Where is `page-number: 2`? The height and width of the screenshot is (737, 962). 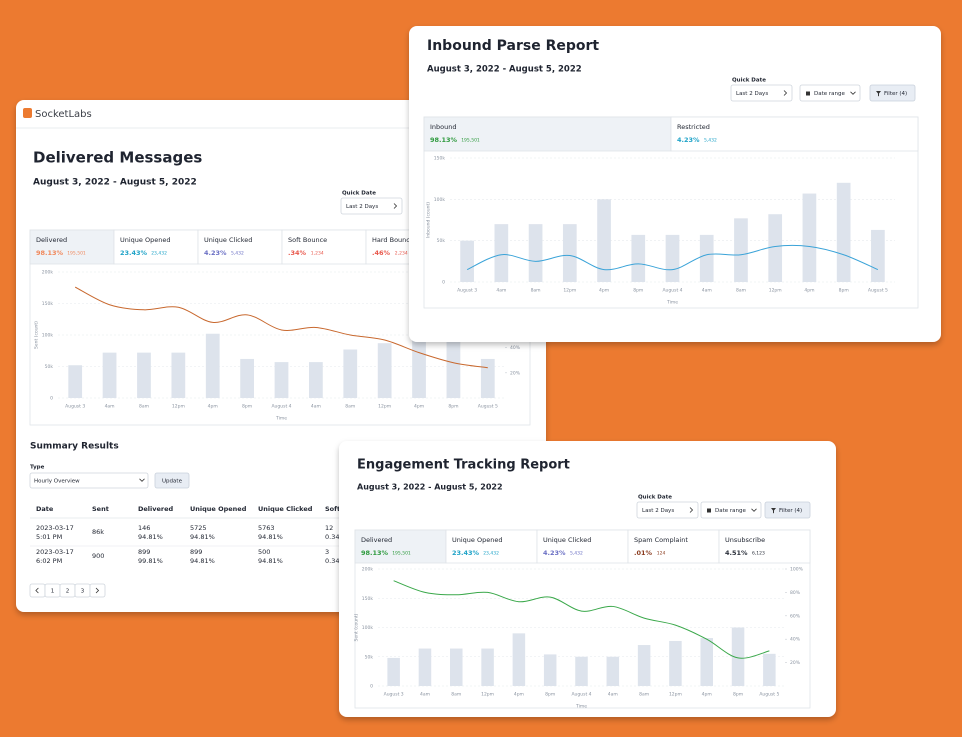
page-number: 2 is located at coordinates (68, 592).